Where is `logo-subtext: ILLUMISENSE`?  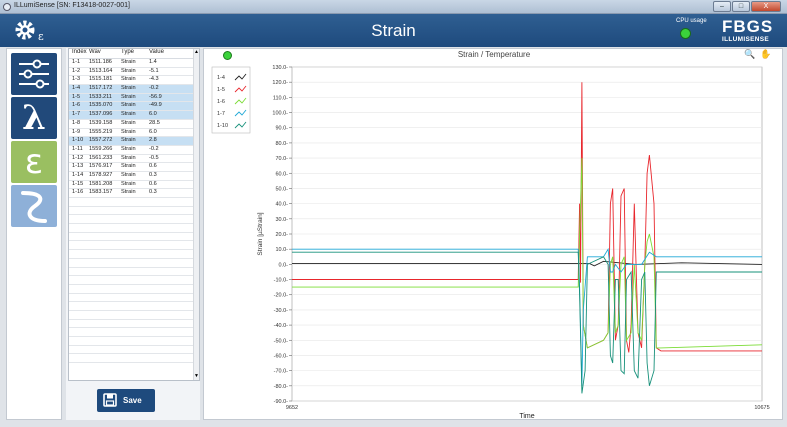 logo-subtext: ILLUMISENSE is located at coordinates (745, 39).